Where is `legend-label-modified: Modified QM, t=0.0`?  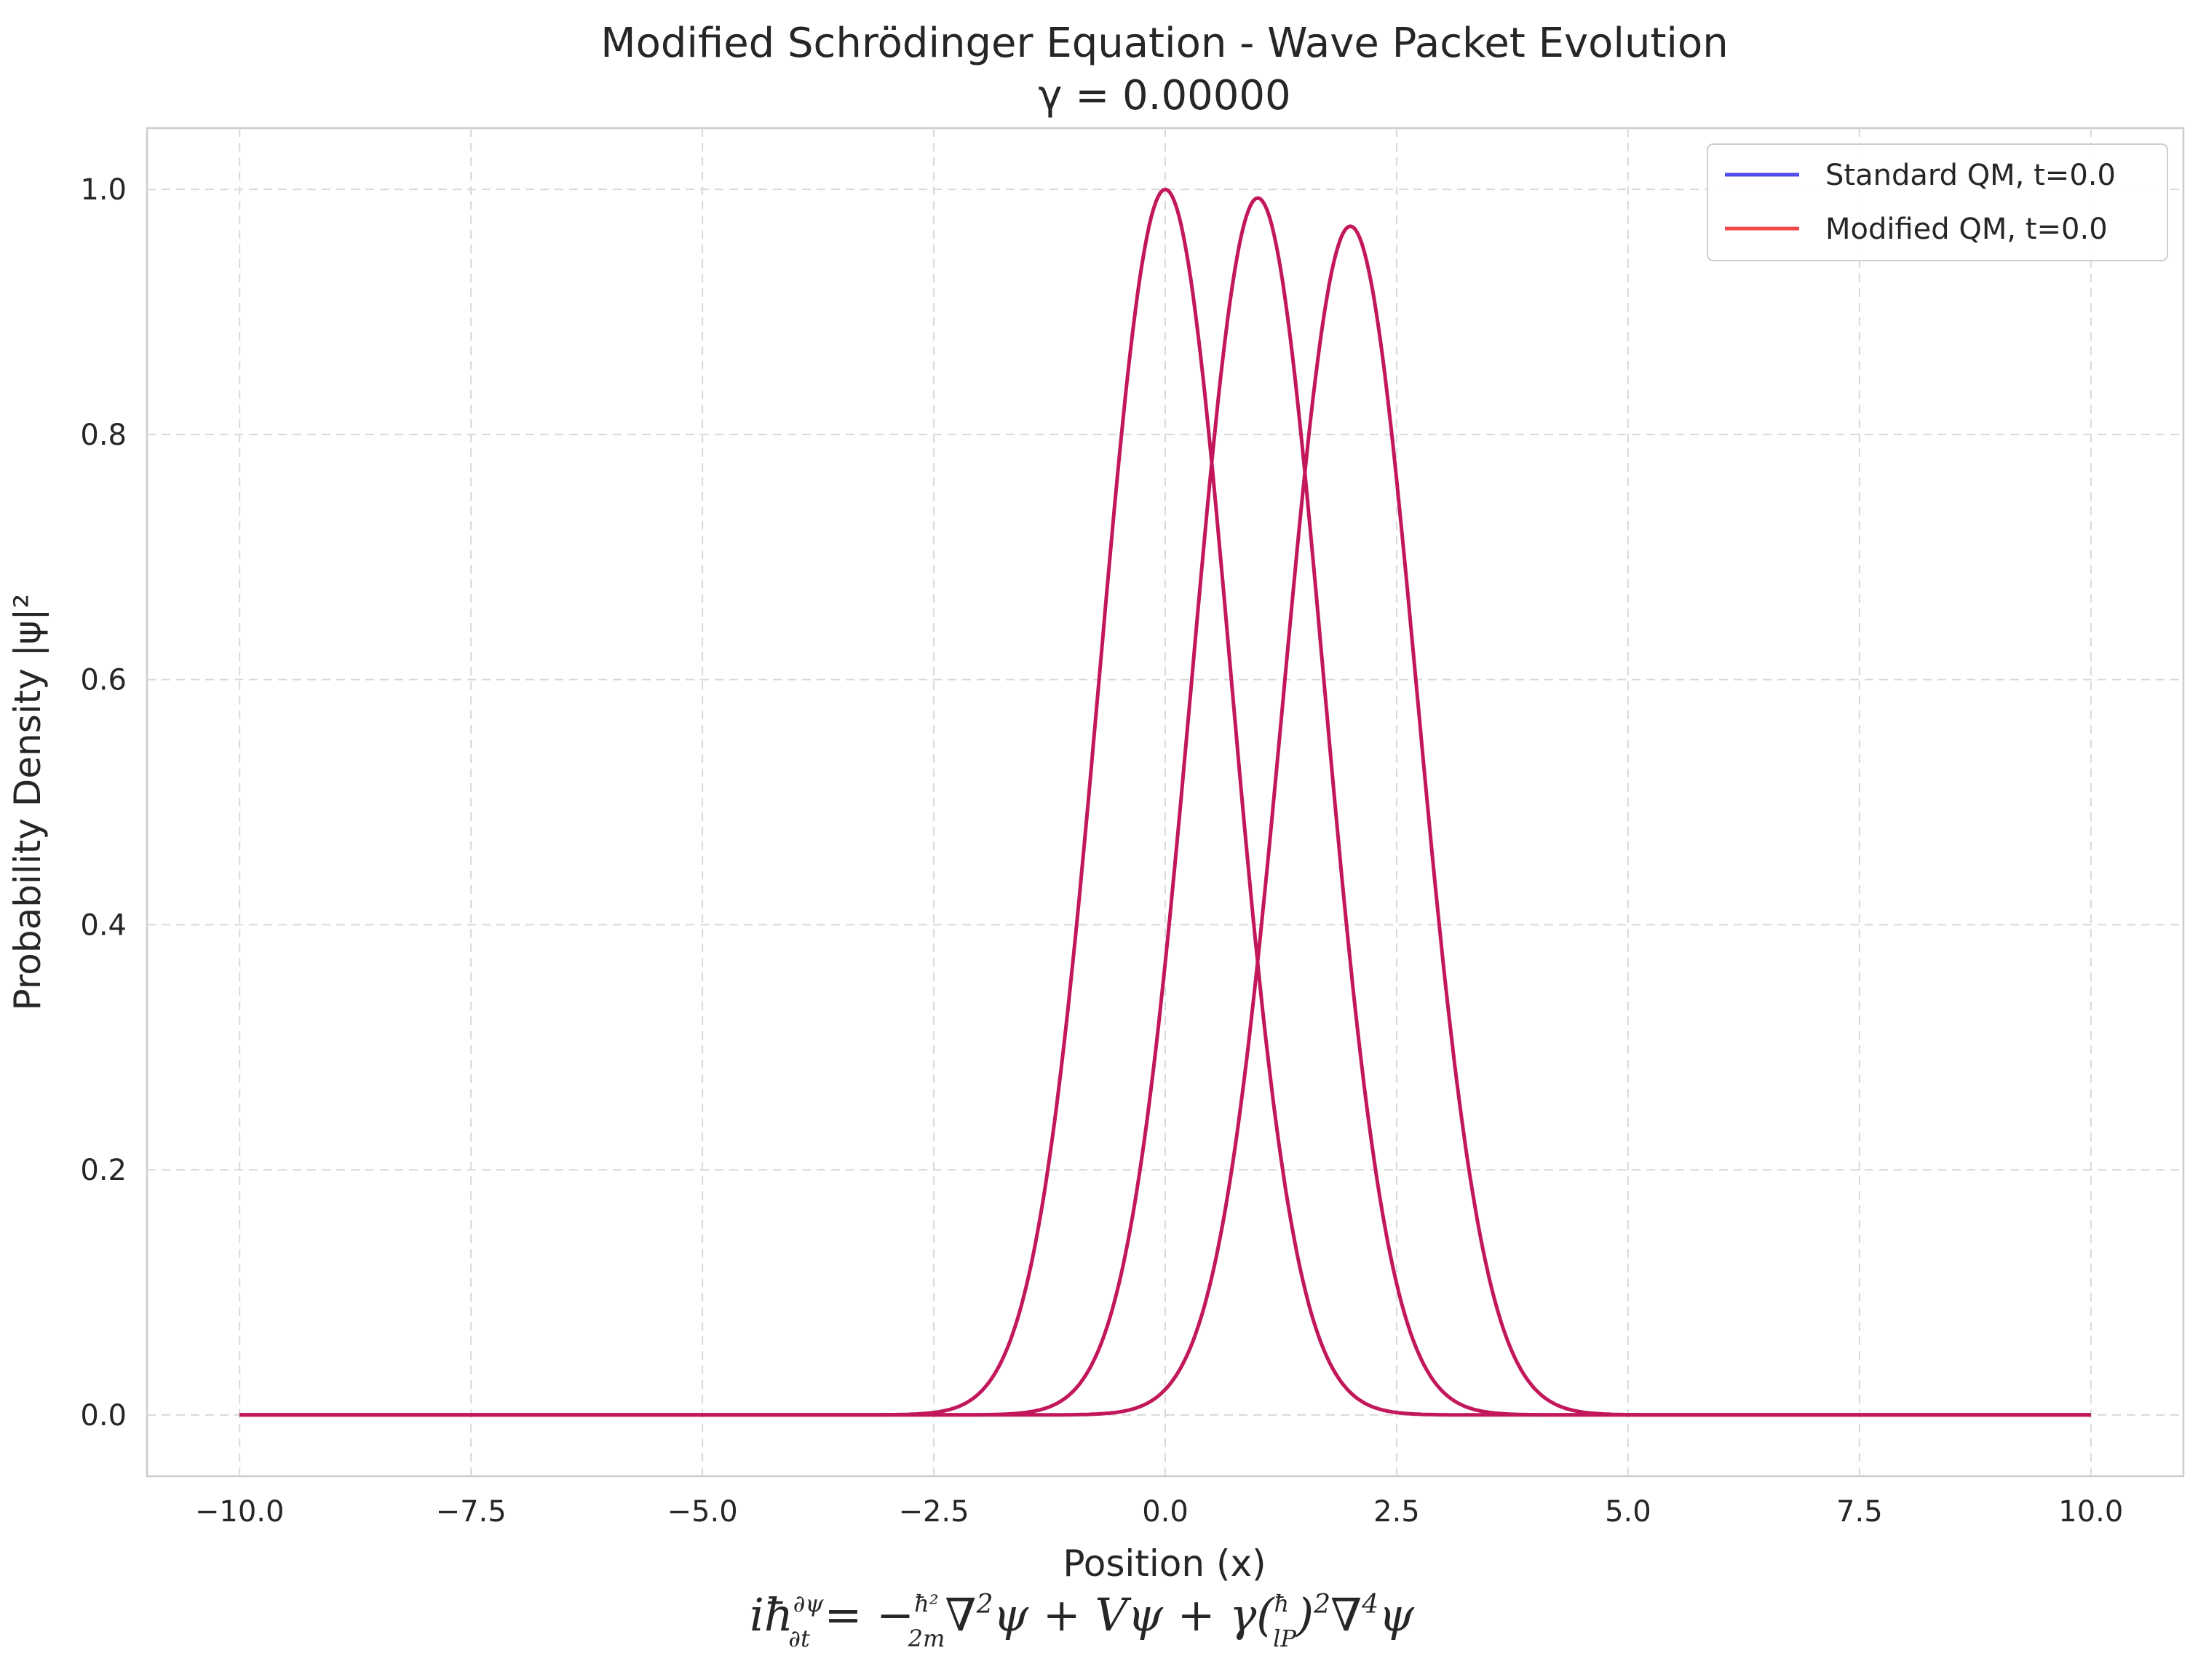 legend-label-modified: Modified QM, t=0.0 is located at coordinates (1966, 229).